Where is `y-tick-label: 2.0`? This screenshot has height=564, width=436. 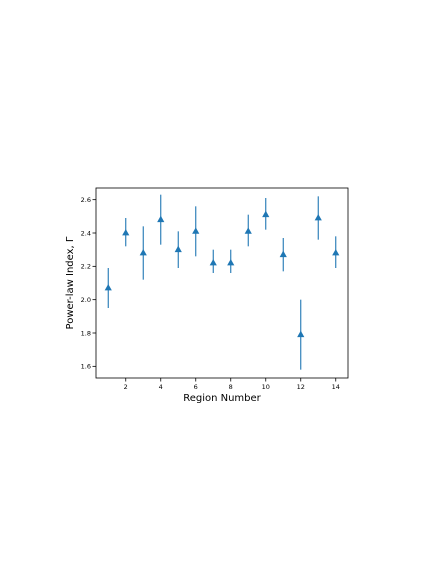
y-tick-label: 2.0 is located at coordinates (86, 300).